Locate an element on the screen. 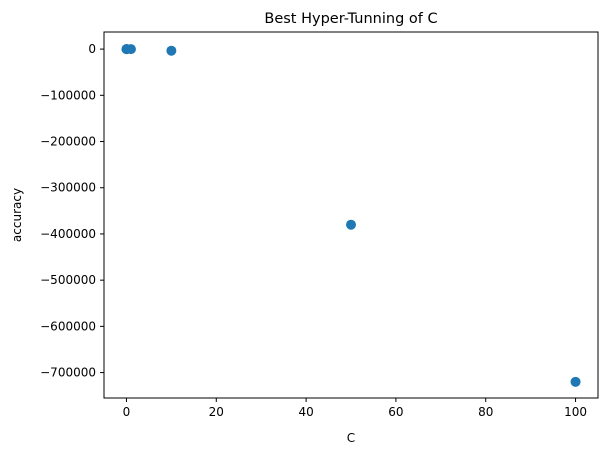  x-tick-label: 80 is located at coordinates (485, 412).